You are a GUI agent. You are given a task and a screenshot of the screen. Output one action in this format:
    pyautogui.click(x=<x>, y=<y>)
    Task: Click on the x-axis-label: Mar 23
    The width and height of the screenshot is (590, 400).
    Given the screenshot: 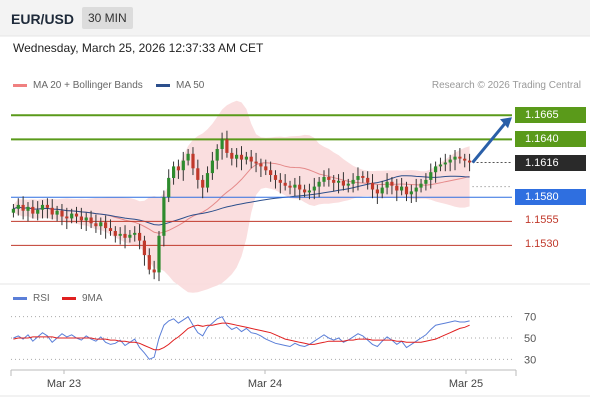 What is the action you would take?
    pyautogui.click(x=64, y=384)
    